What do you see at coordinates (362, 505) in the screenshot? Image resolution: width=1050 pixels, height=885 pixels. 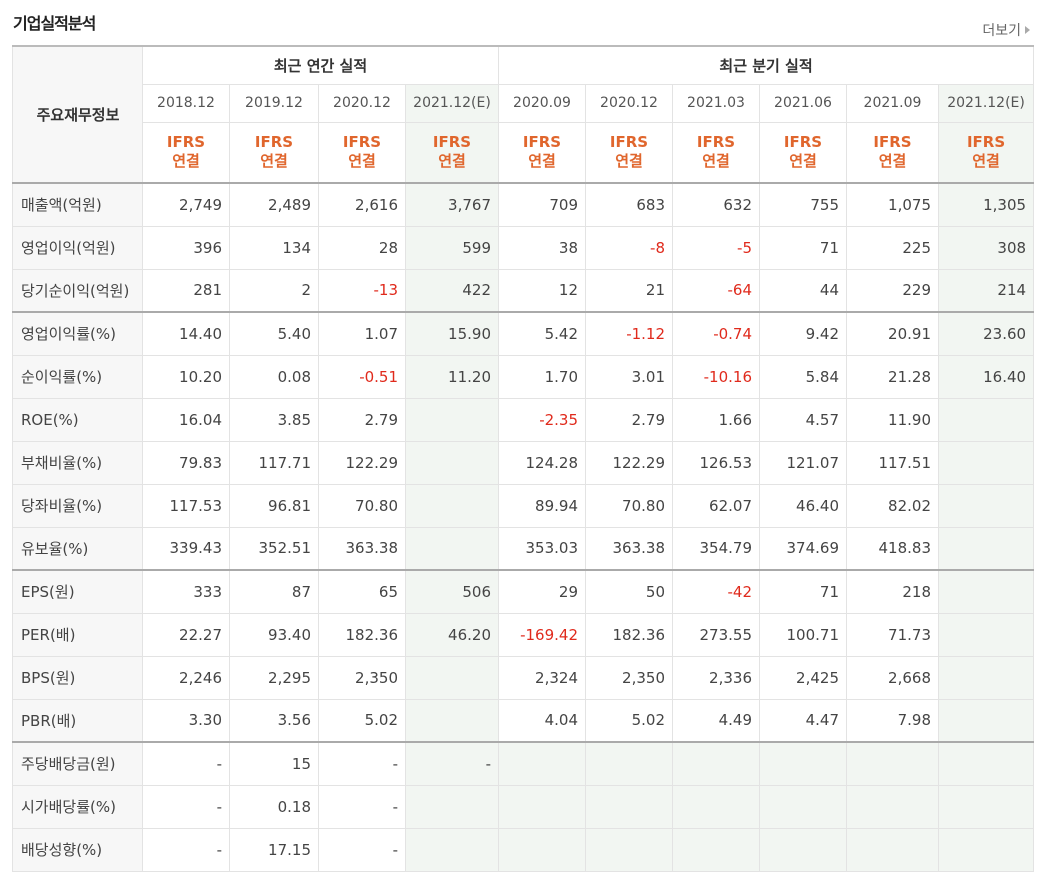 I see `table-cell: 70.80` at bounding box center [362, 505].